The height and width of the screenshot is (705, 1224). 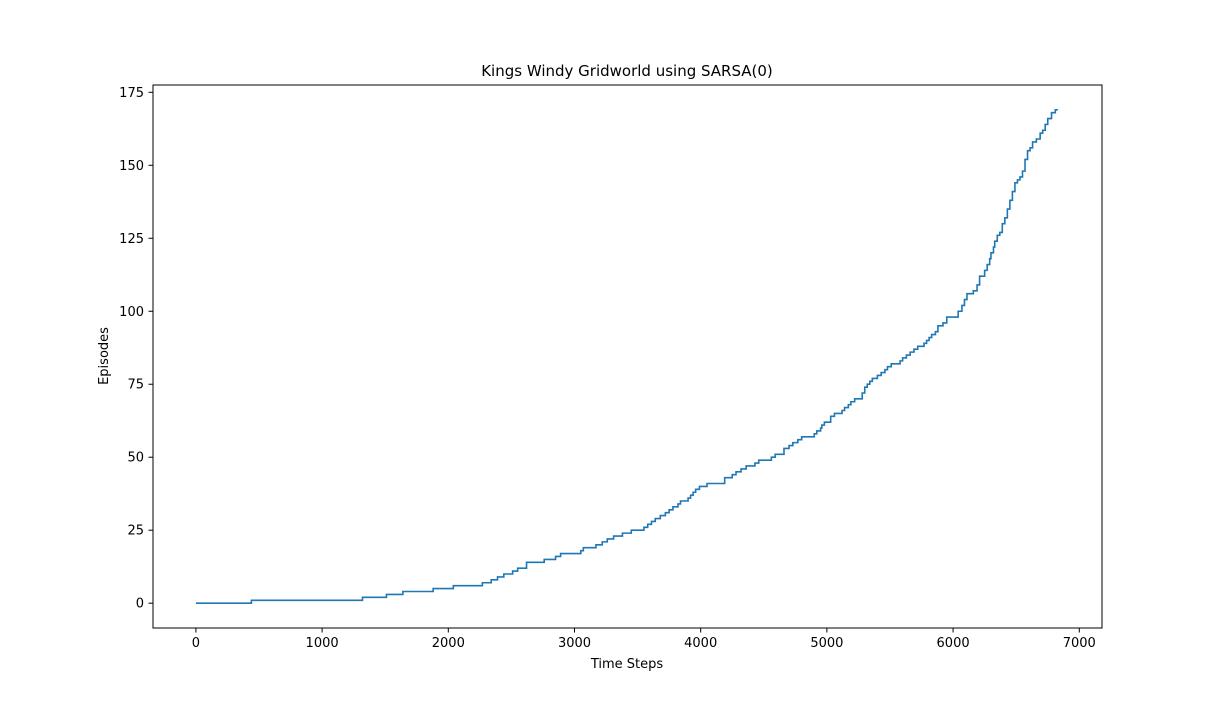 What do you see at coordinates (131, 239) in the screenshot?
I see `y-tick-label: 125` at bounding box center [131, 239].